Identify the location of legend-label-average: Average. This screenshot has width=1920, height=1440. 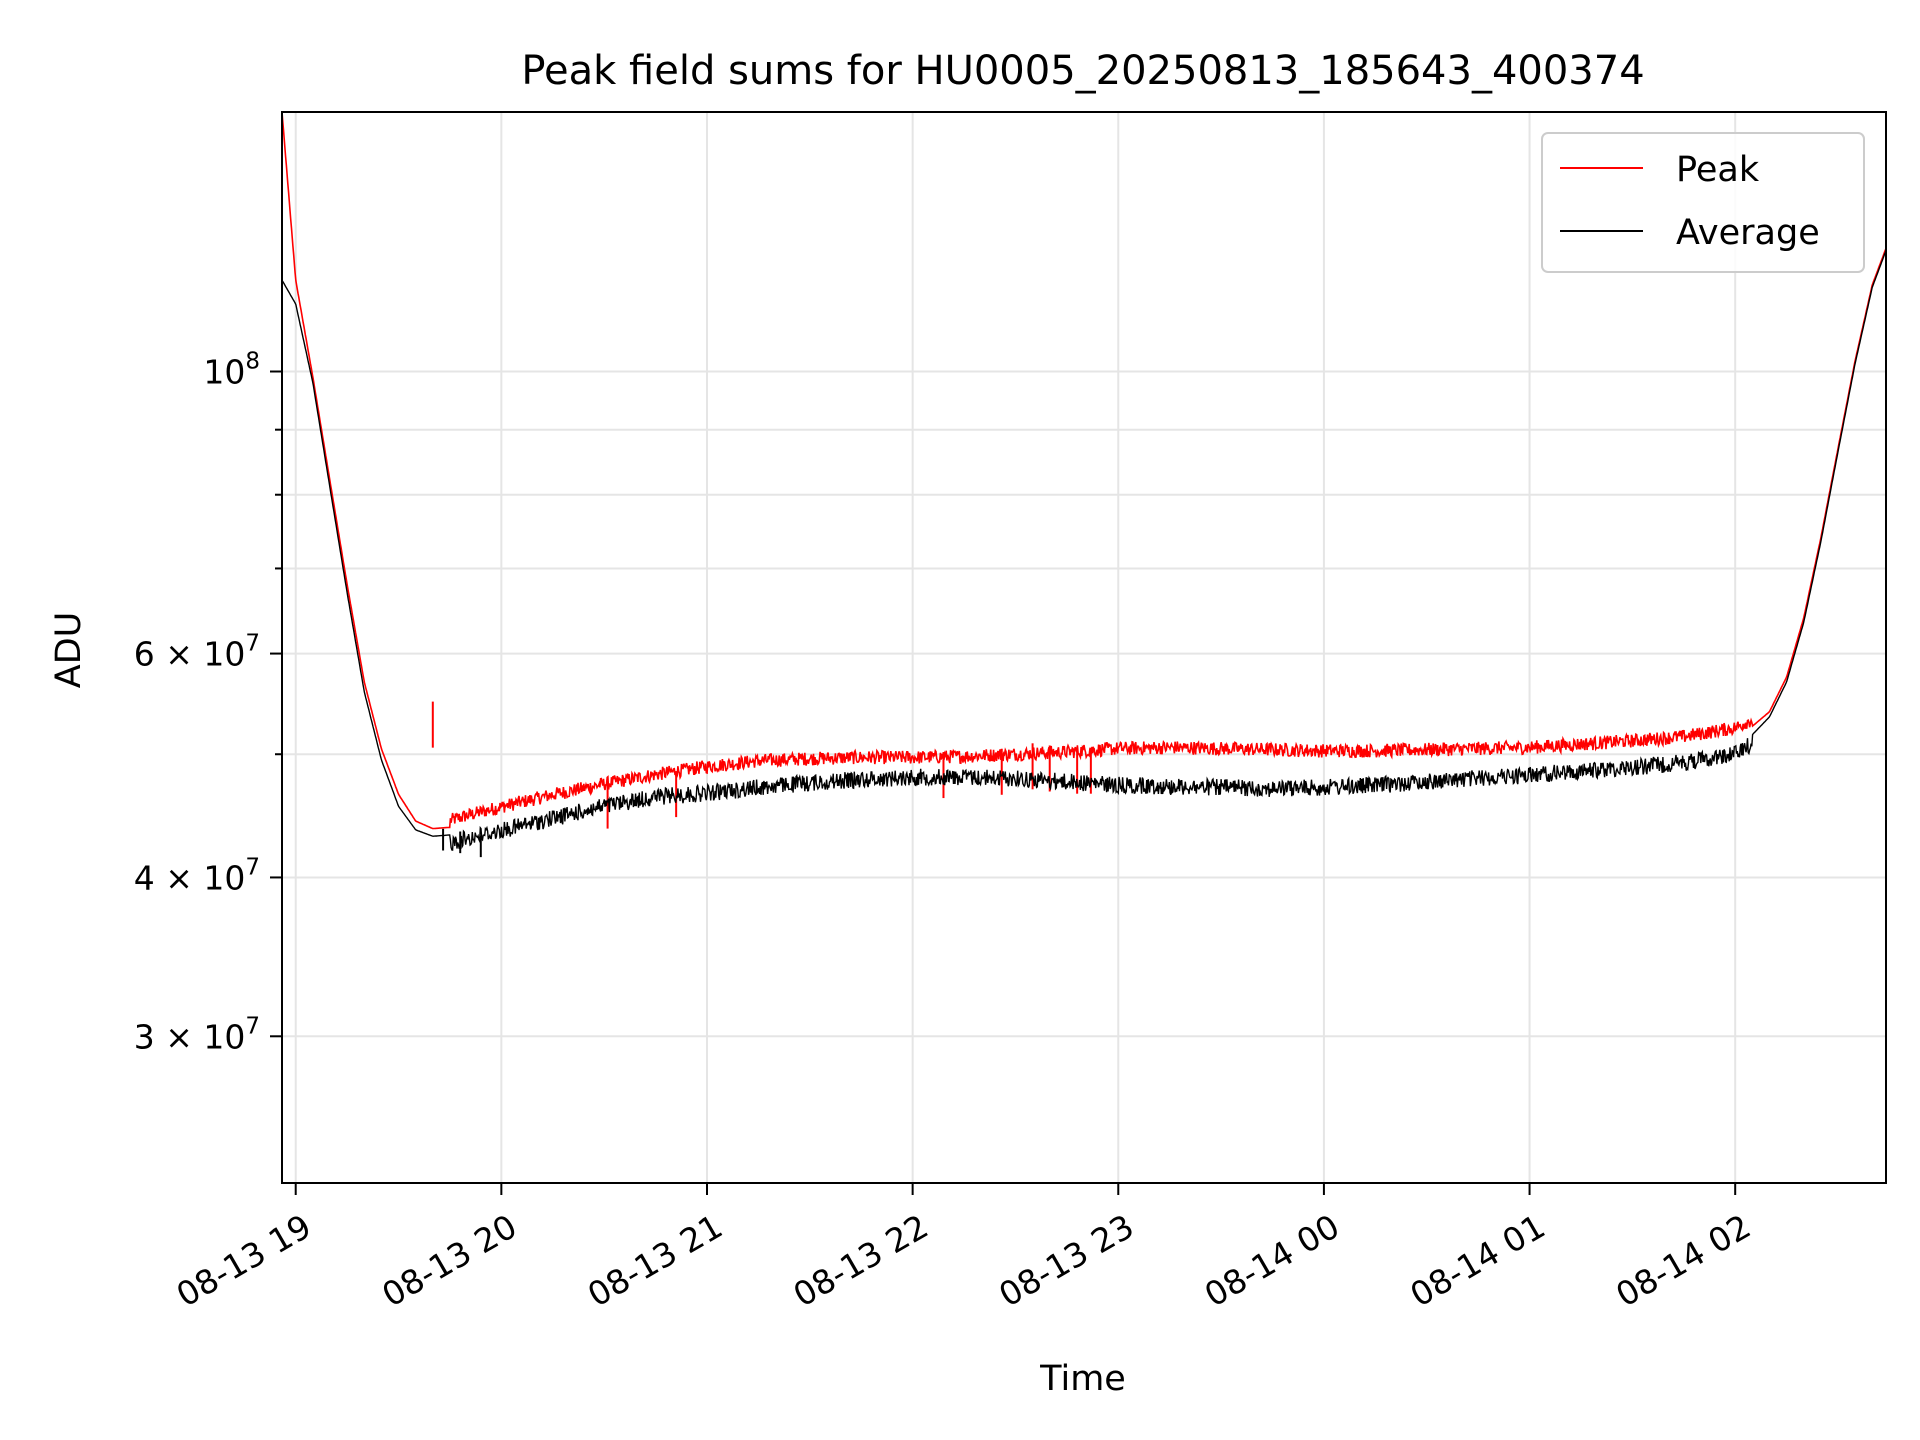
(1748, 233).